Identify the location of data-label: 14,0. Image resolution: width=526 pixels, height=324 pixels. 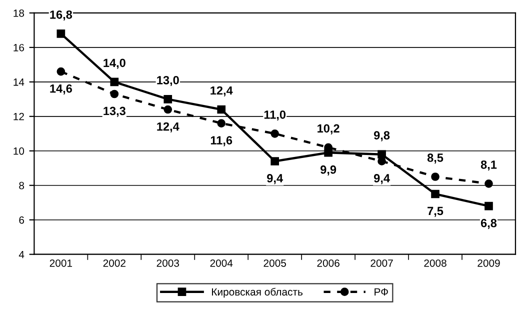
(115, 63).